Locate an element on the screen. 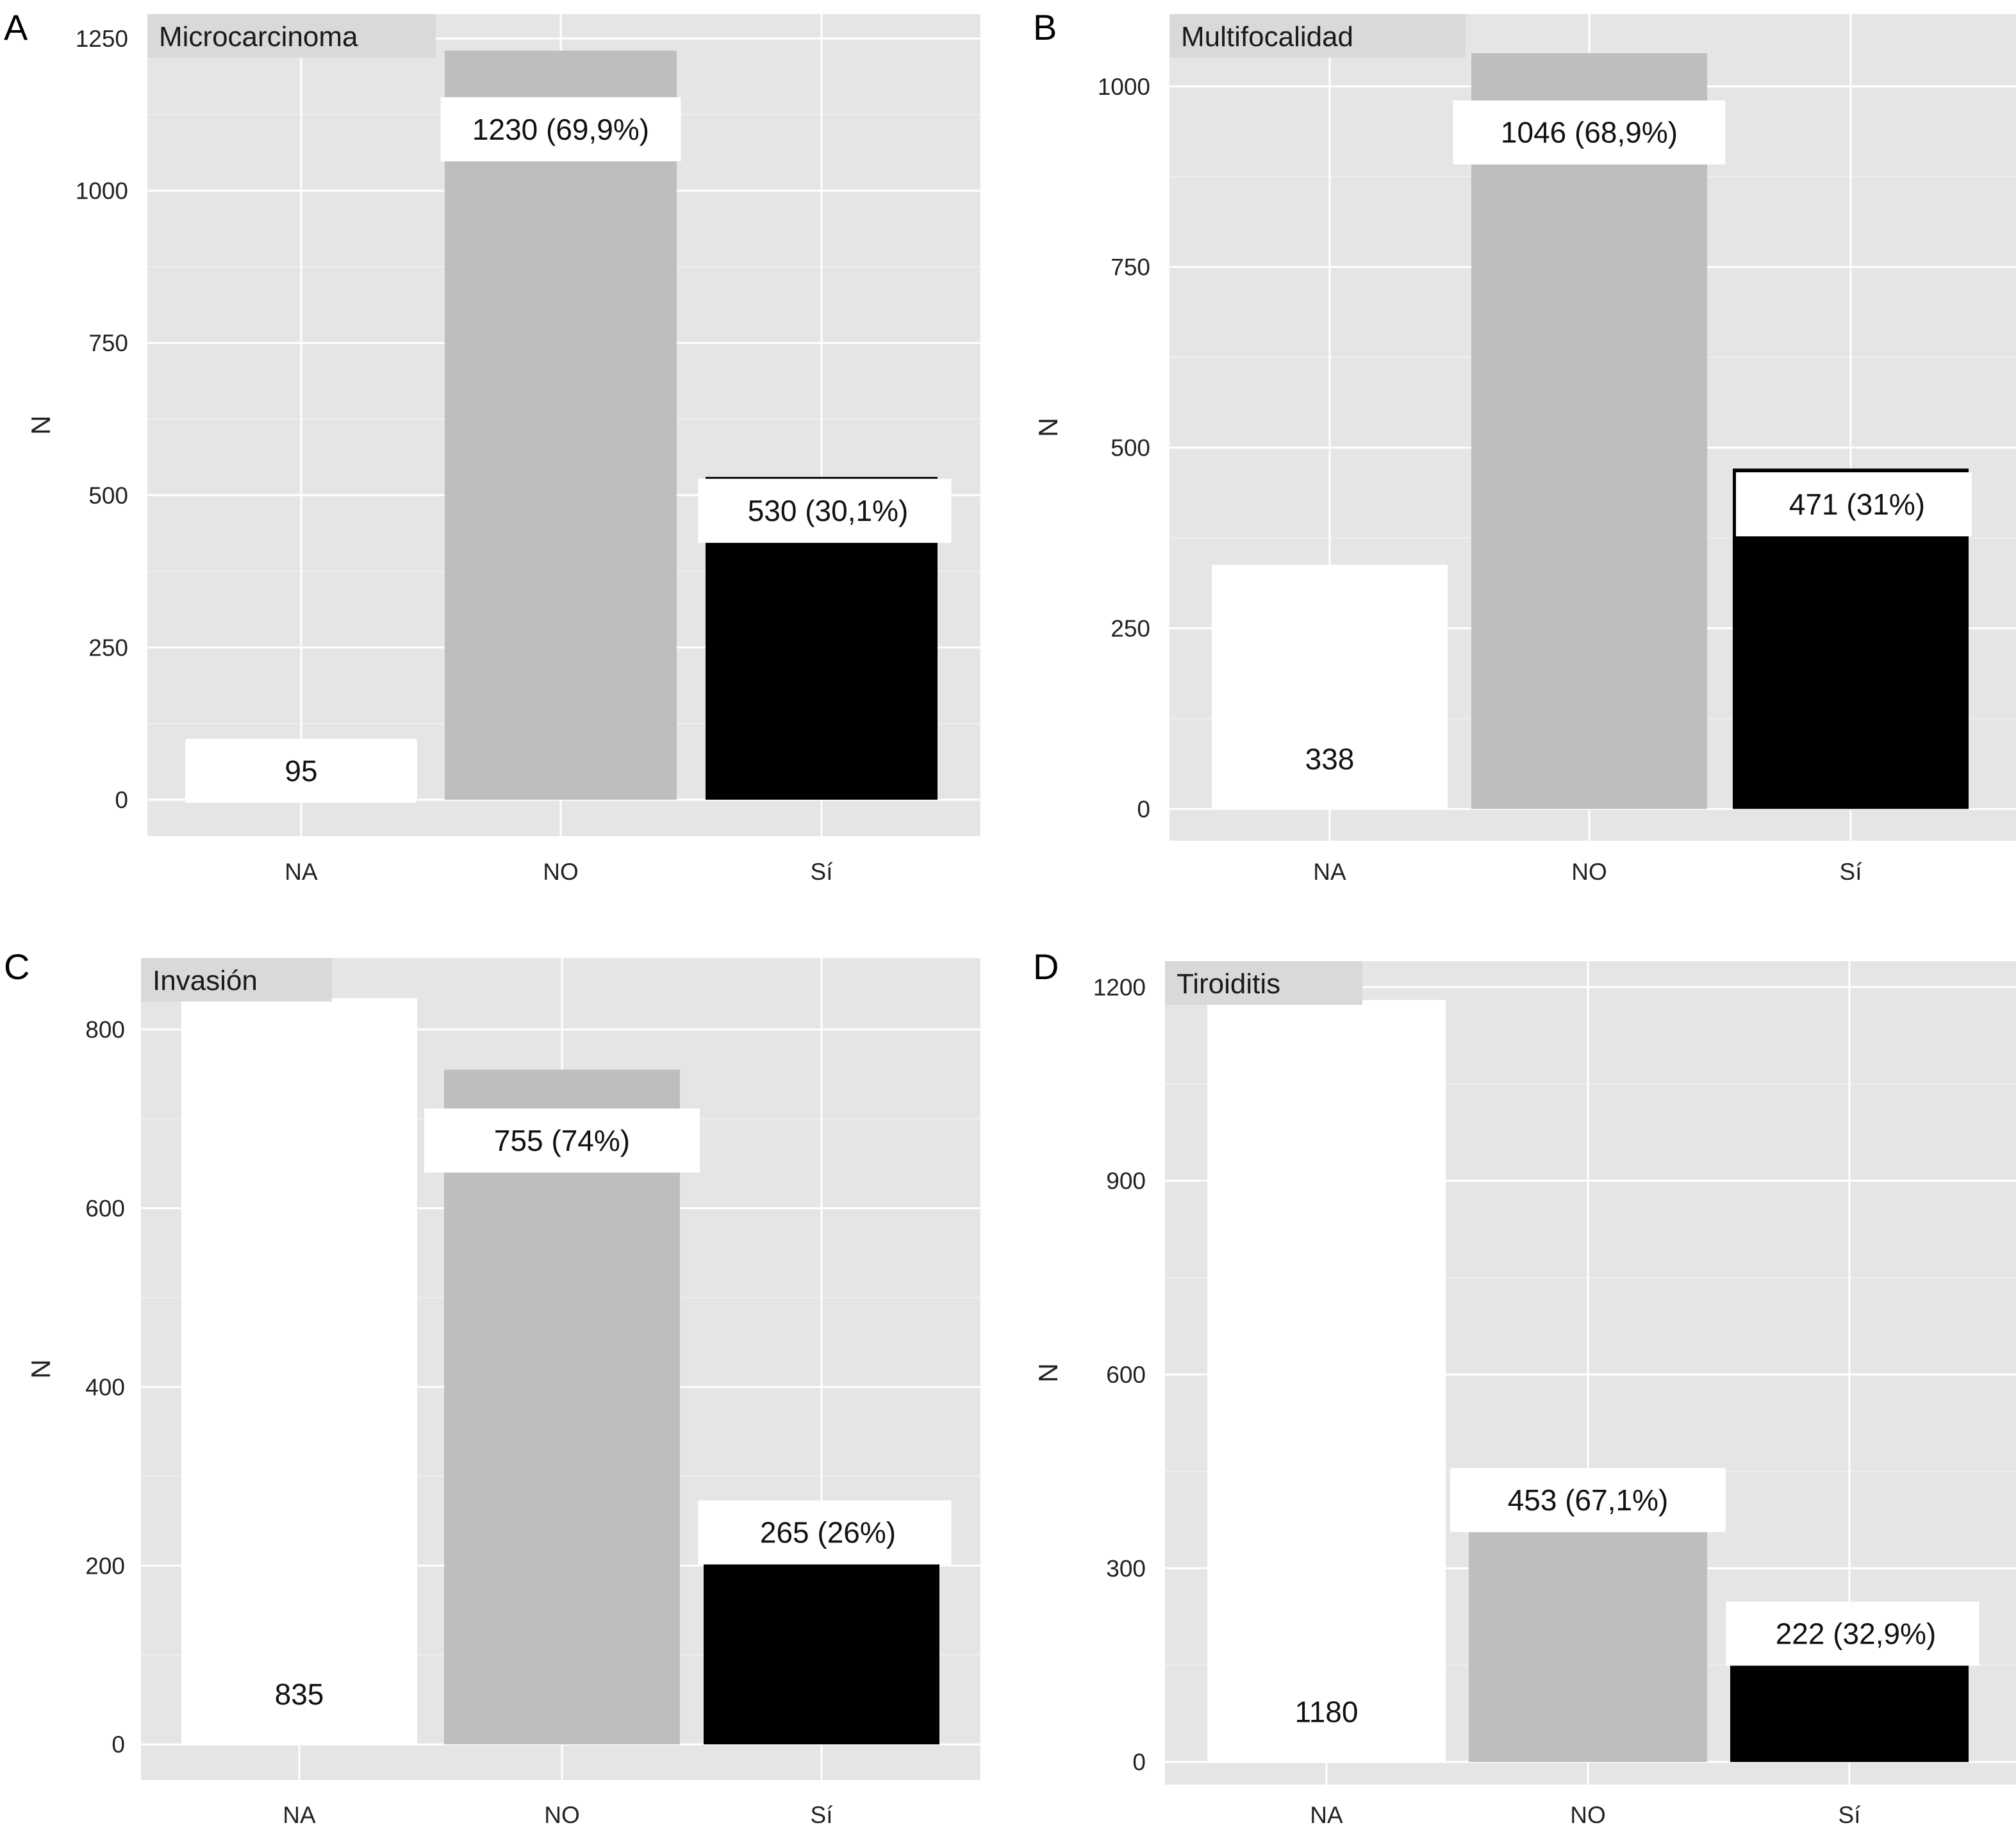  data-label: 453 (67,1%) is located at coordinates (1588, 1500).